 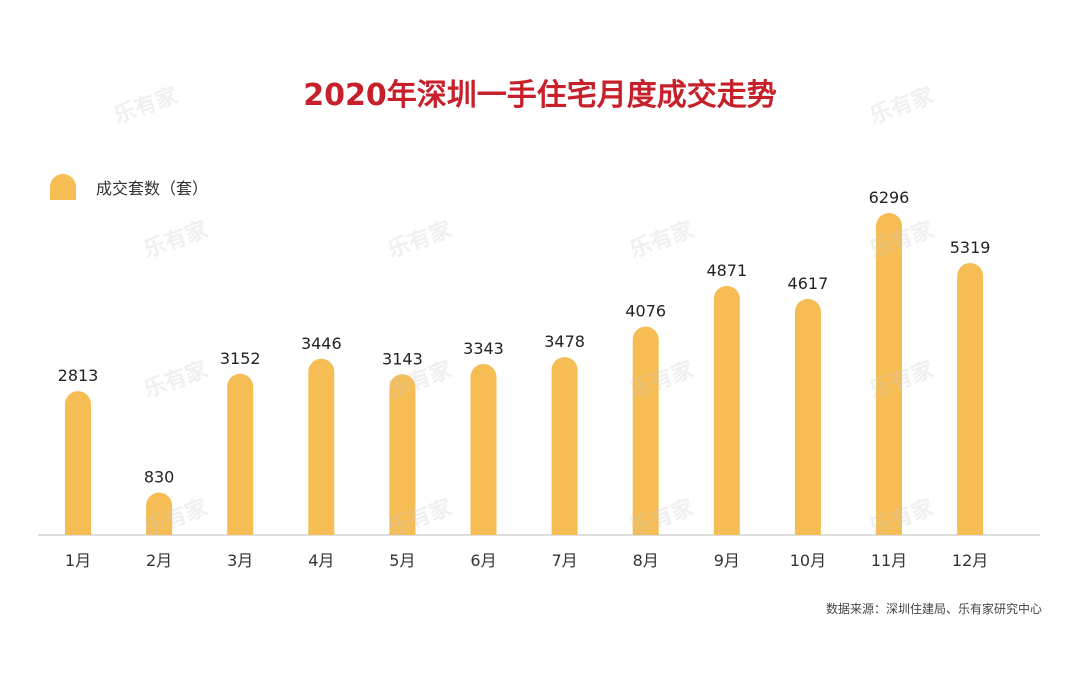 What do you see at coordinates (727, 560) in the screenshot?
I see `x-tick-label-9: 9月` at bounding box center [727, 560].